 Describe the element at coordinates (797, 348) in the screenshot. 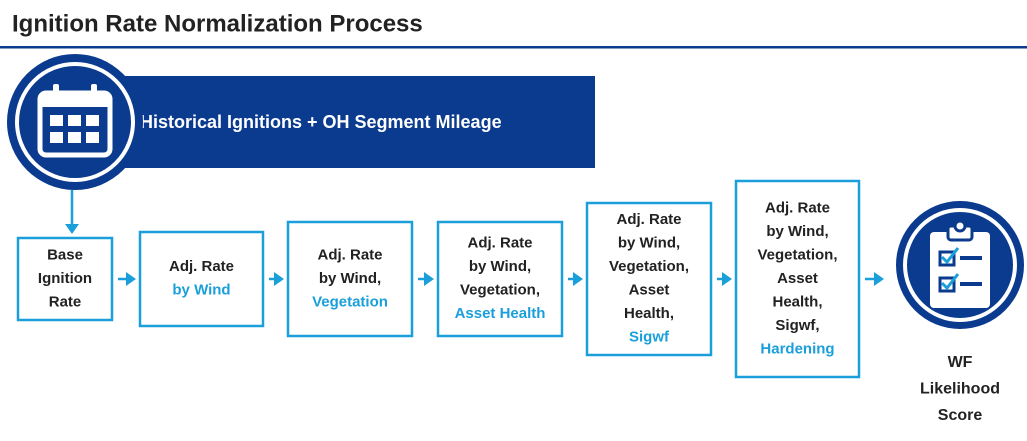

I see `box-text: Hardening` at that location.